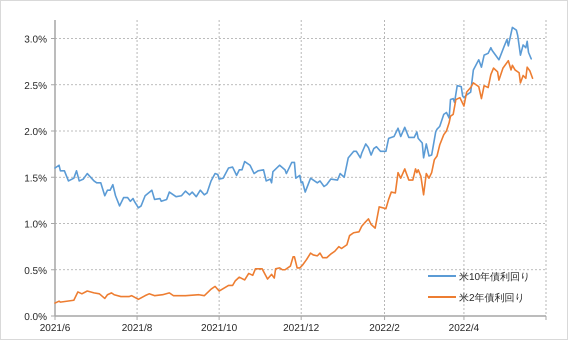  What do you see at coordinates (36, 40) in the screenshot?
I see `y-tick-label: 3.0%` at bounding box center [36, 40].